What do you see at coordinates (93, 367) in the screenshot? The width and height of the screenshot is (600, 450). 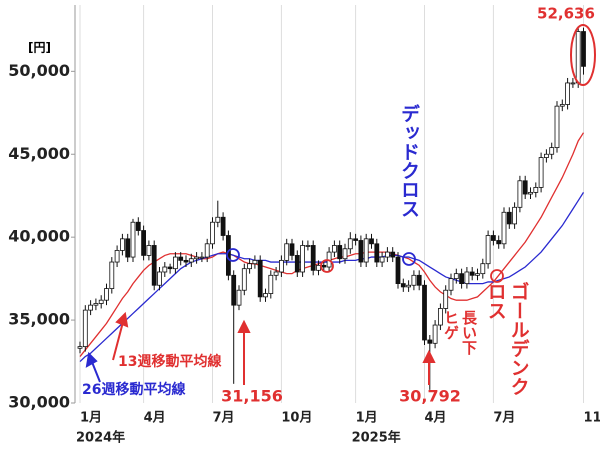 I see `arrow` at bounding box center [93, 367].